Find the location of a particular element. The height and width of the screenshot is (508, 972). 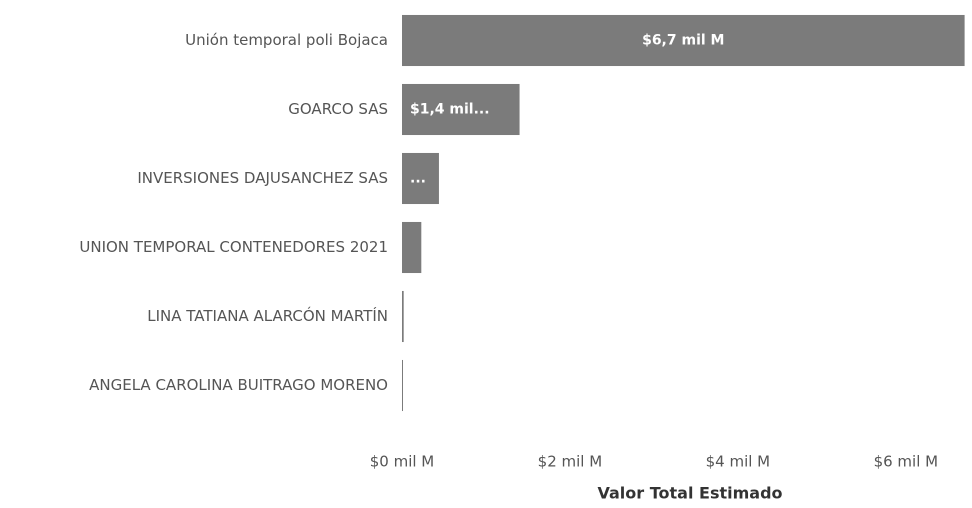

y-tick-label: LINA TATIANA ALARCÓN MARTÍN is located at coordinates (267, 315).